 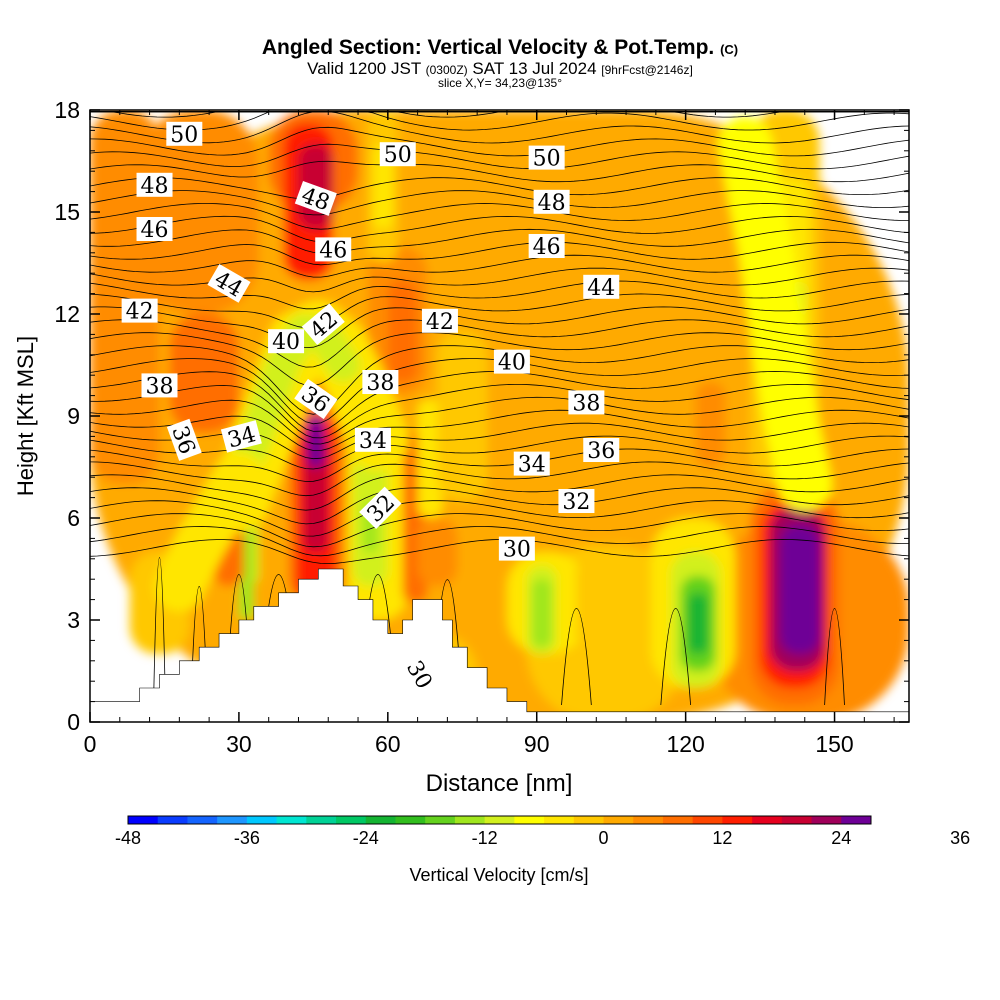 What do you see at coordinates (647, 70) in the screenshot?
I see `forecast-info: [9hrFcst@2146z]` at bounding box center [647, 70].